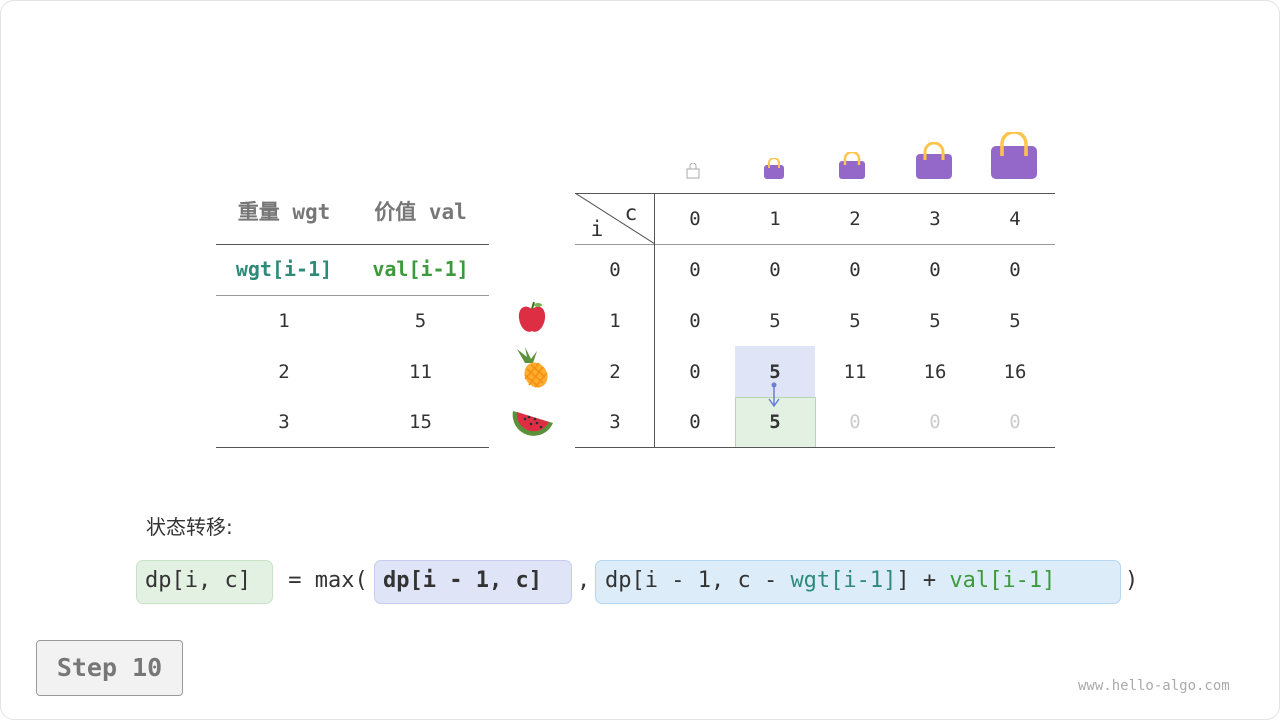 The image size is (1280, 720). Describe the element at coordinates (775, 219) in the screenshot. I see `col-header: 1` at that location.